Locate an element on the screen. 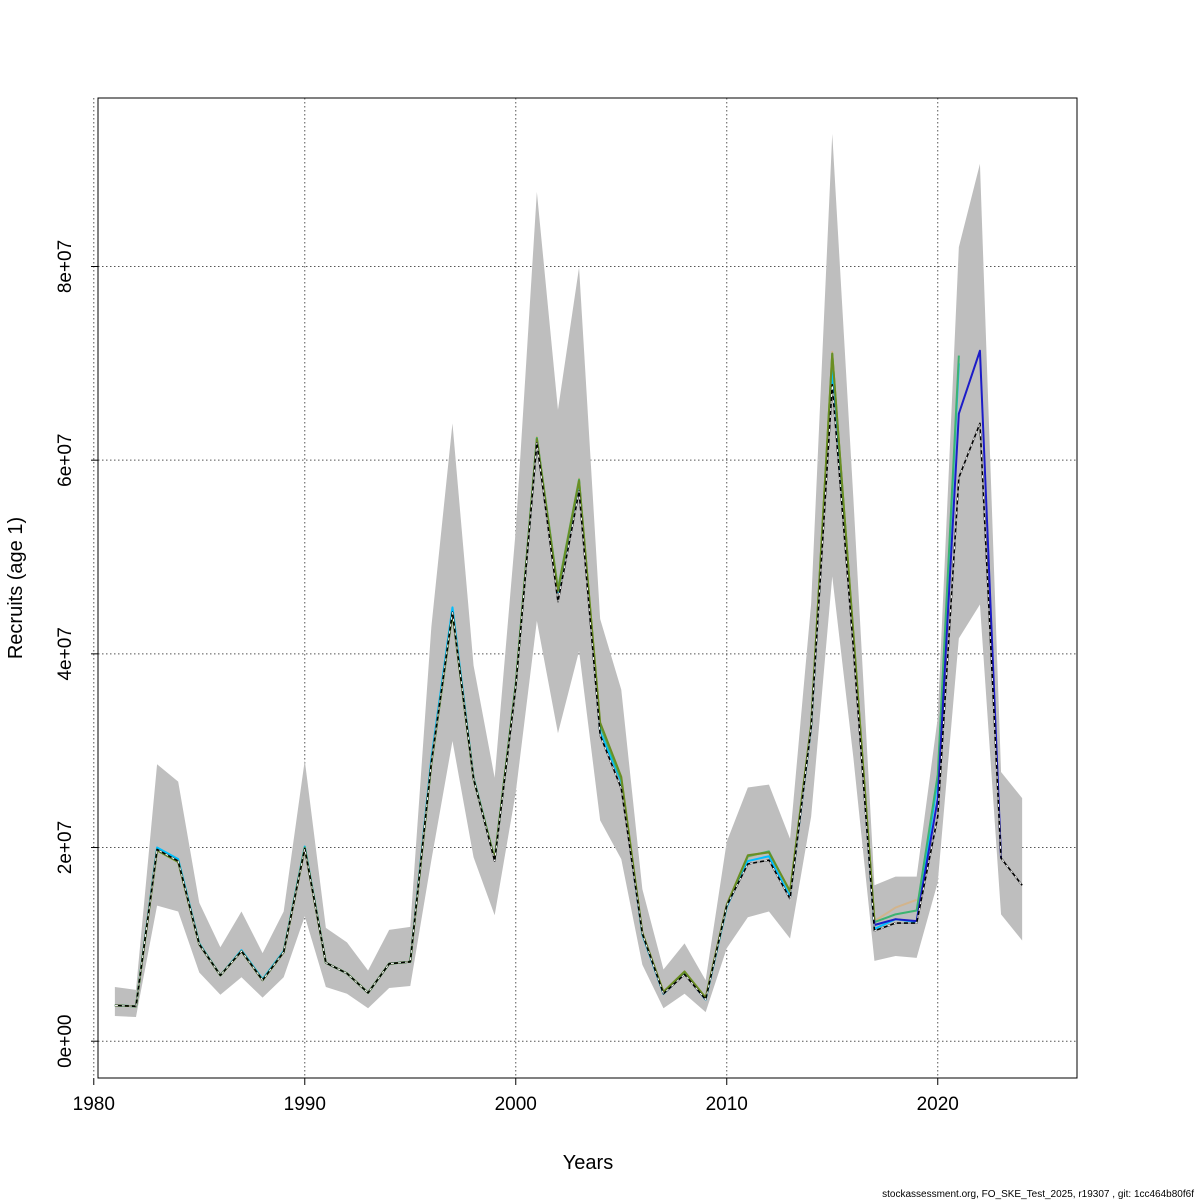 This screenshot has width=1200, height=1200. x-tick-label: 2010 is located at coordinates (727, 1104).